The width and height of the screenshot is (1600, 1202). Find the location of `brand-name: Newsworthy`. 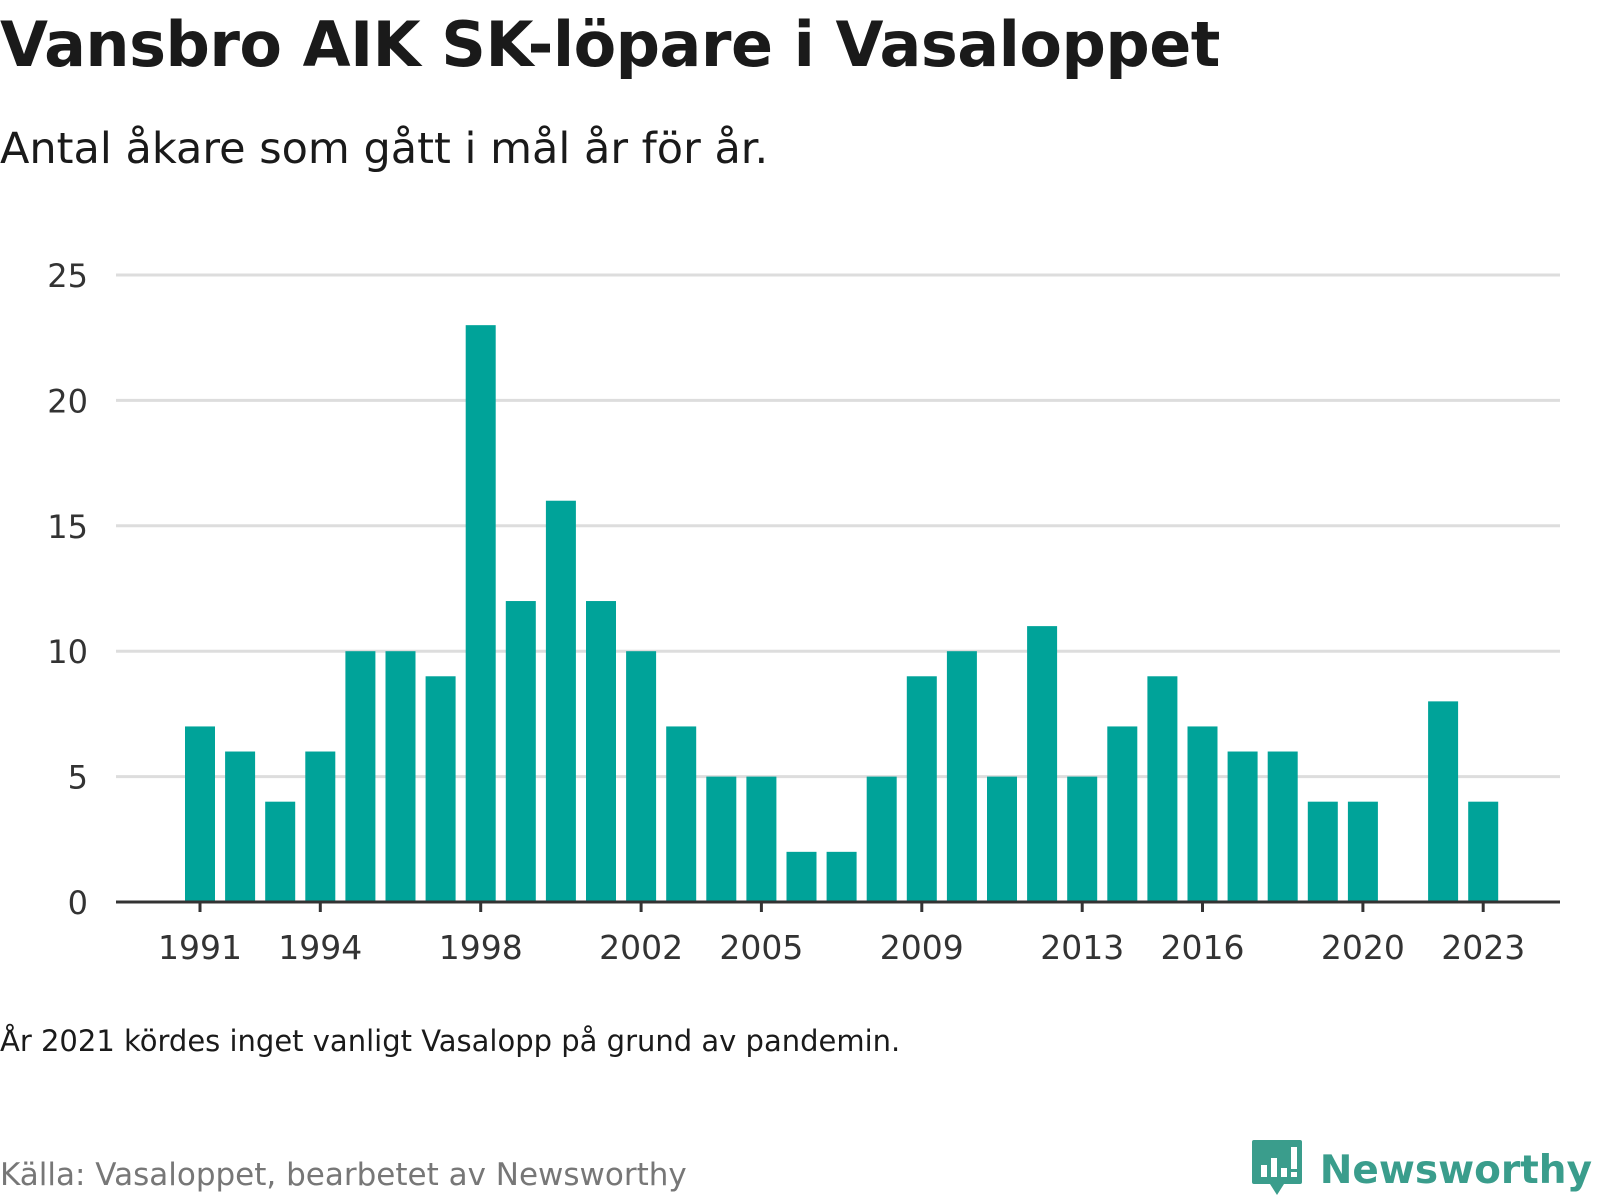

brand-name: Newsworthy is located at coordinates (1455, 1170).